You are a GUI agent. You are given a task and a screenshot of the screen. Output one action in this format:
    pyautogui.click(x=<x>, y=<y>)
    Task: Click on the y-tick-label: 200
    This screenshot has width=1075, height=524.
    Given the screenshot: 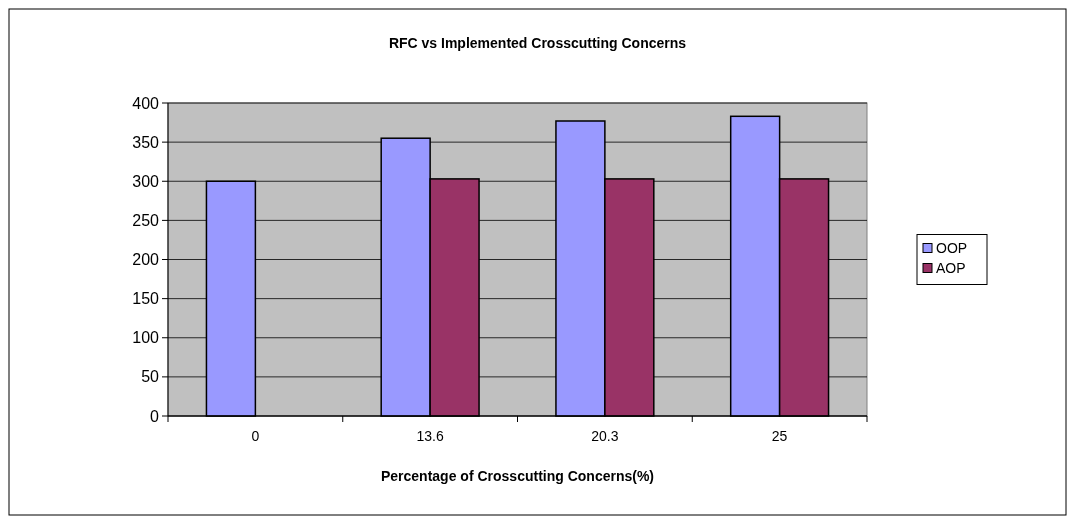 What is the action you would take?
    pyautogui.click(x=146, y=260)
    